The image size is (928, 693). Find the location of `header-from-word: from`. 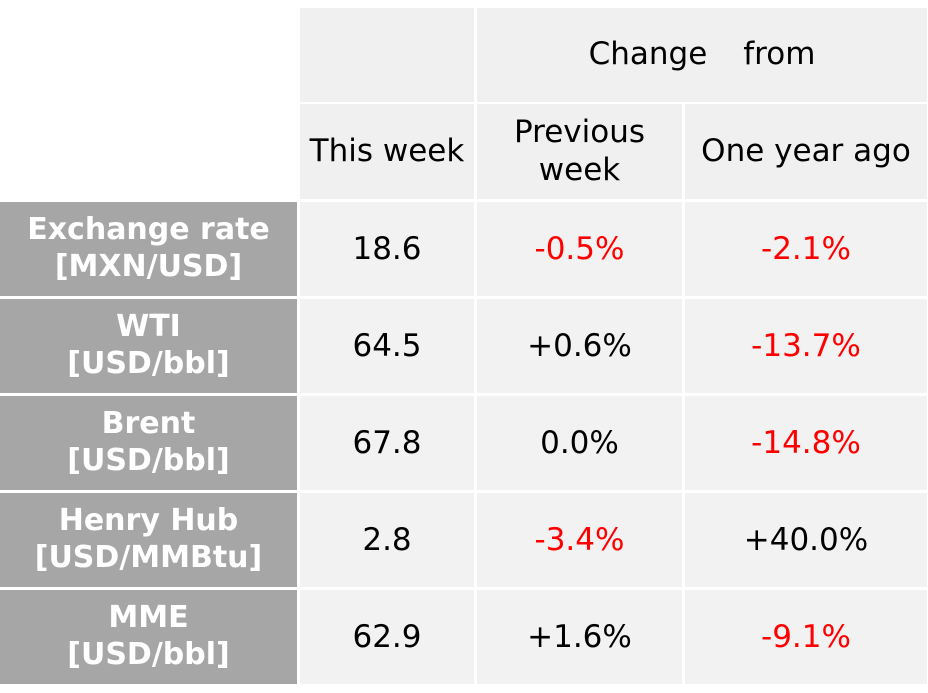

header-from-word: from is located at coordinates (779, 54).